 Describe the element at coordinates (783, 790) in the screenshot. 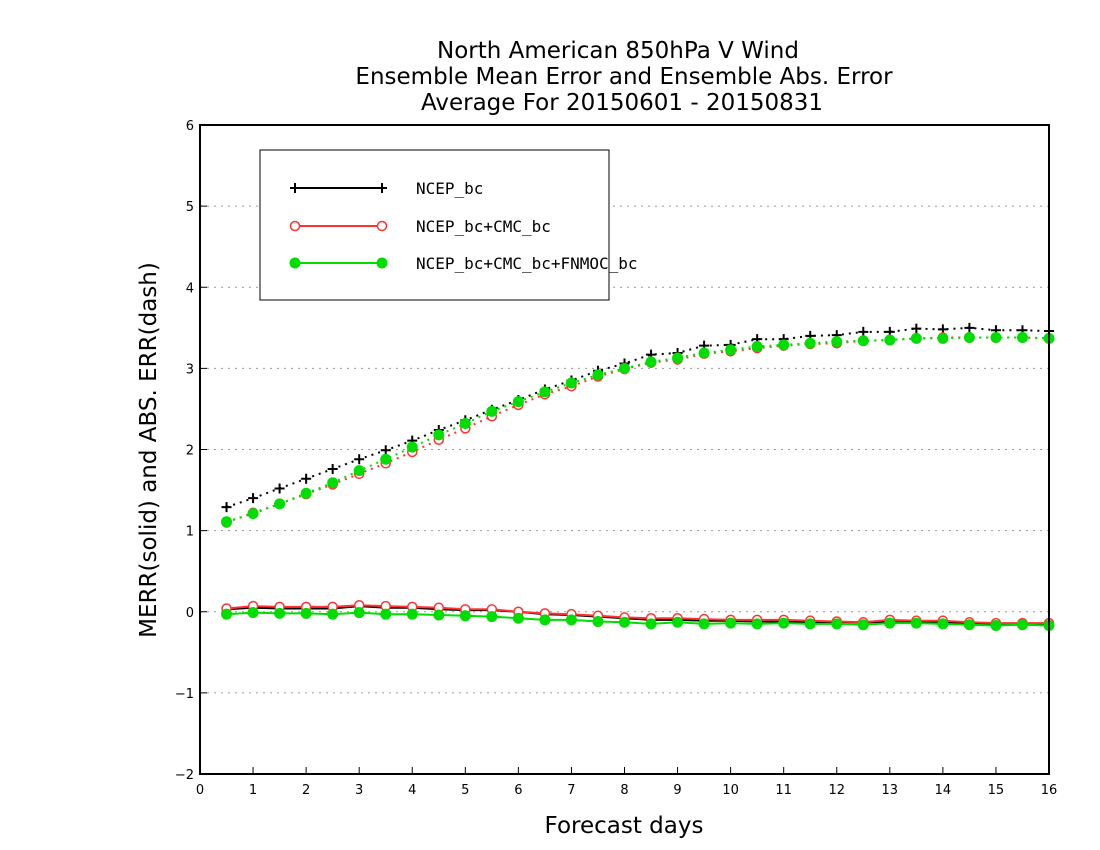

I see `x-tick-label: 11` at that location.